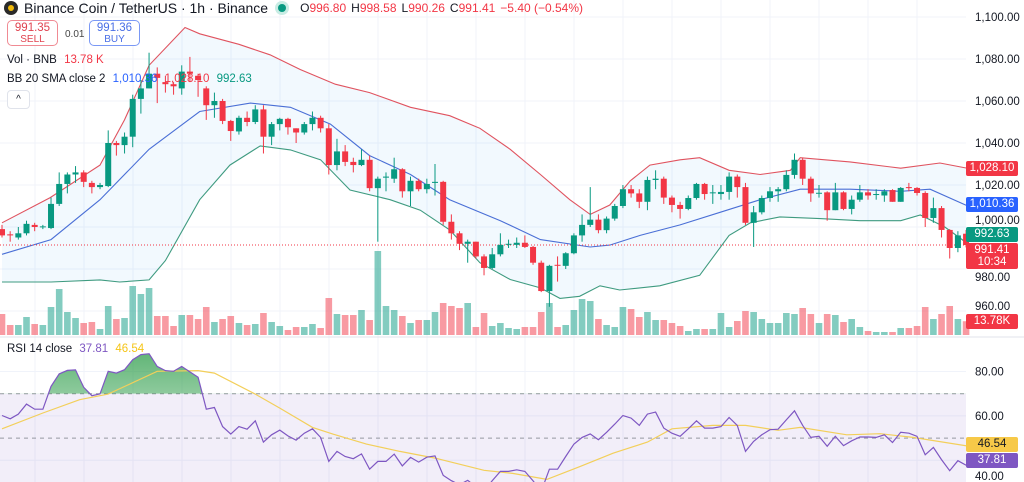  I want to click on price-axis-tick: 1,020.00, so click(997, 186).